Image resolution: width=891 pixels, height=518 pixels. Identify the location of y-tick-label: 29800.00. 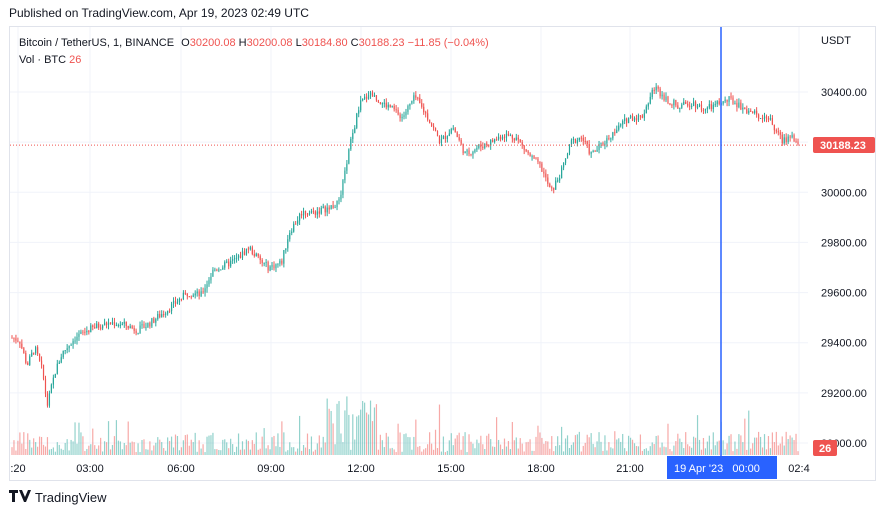
(844, 243).